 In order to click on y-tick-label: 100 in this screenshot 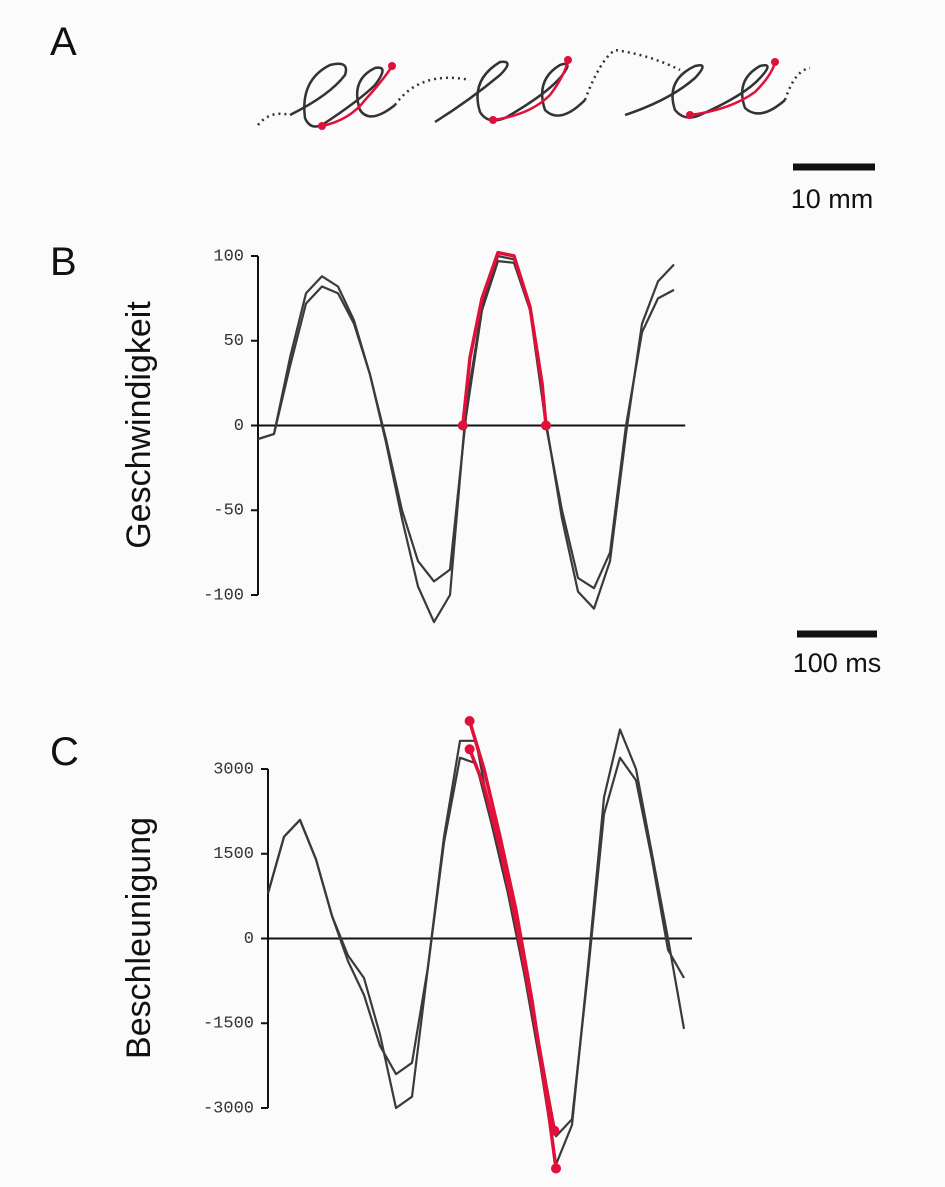, I will do `click(228, 256)`.